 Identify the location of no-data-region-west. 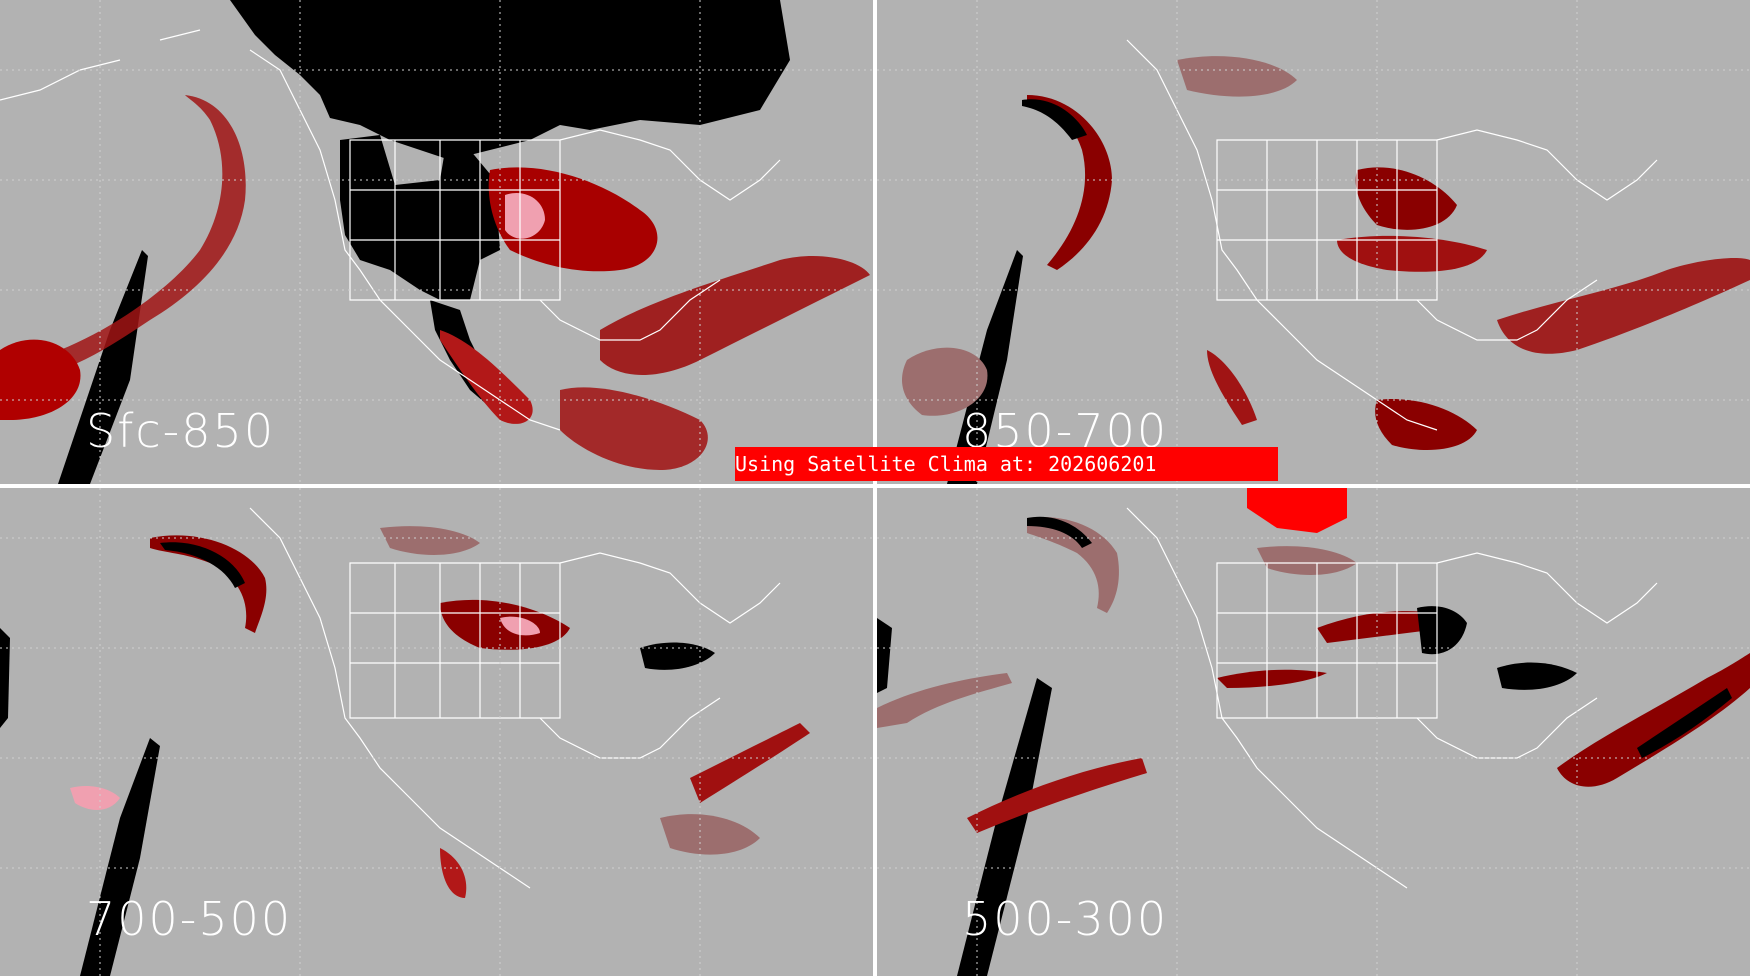
(420, 217).